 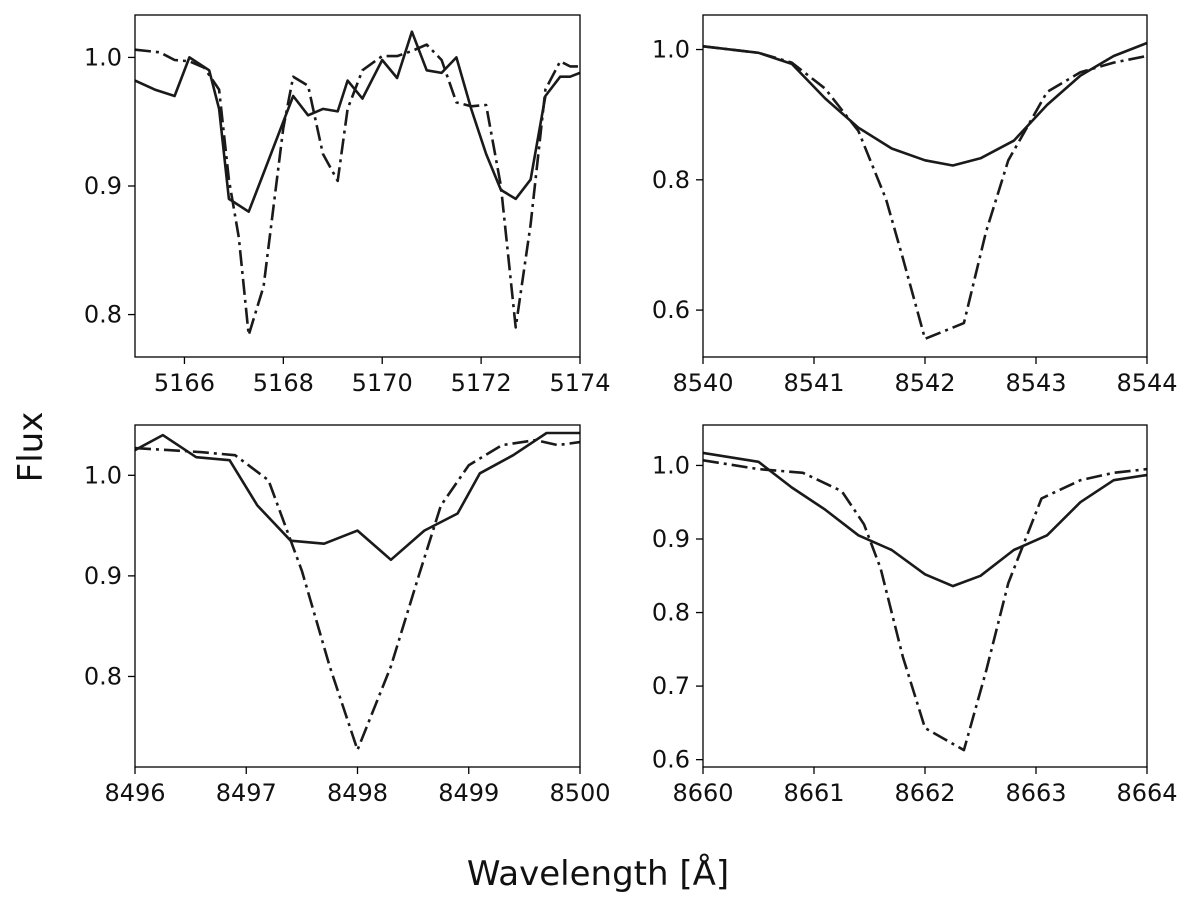 I want to click on x-tick-label: 8542, so click(x=924, y=383).